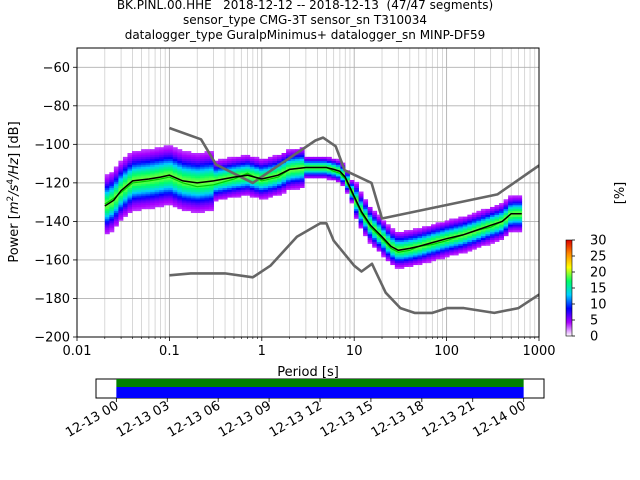 This screenshot has width=640, height=480. What do you see at coordinates (169, 351) in the screenshot?
I see `x-tick-label: 0.1` at bounding box center [169, 351].